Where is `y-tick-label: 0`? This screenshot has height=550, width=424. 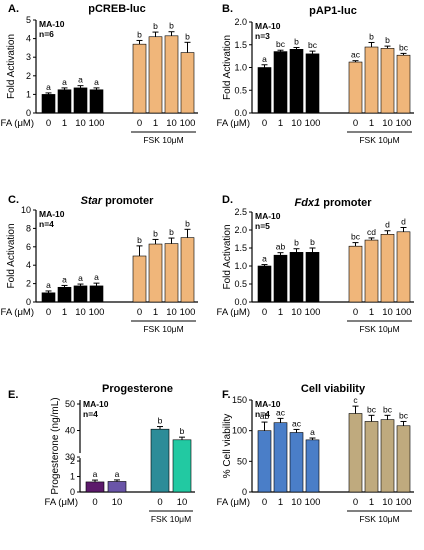
y-tick-label: 0 is located at coordinates (72, 492).